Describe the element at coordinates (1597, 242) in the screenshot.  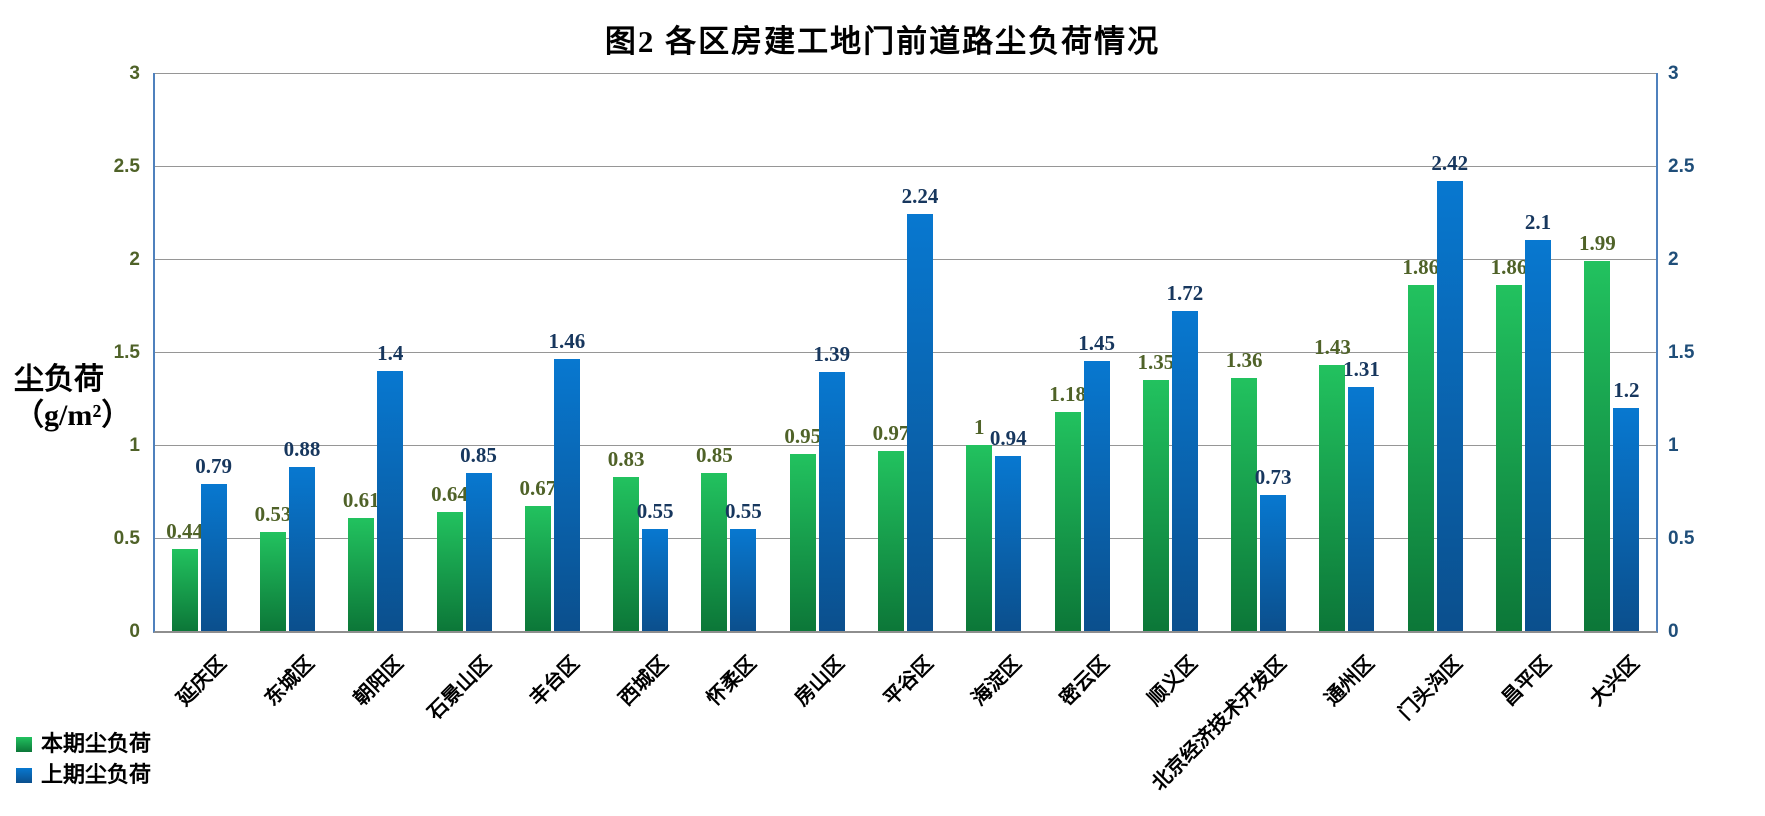
I see `bar-value-label: 1.99` at that location.